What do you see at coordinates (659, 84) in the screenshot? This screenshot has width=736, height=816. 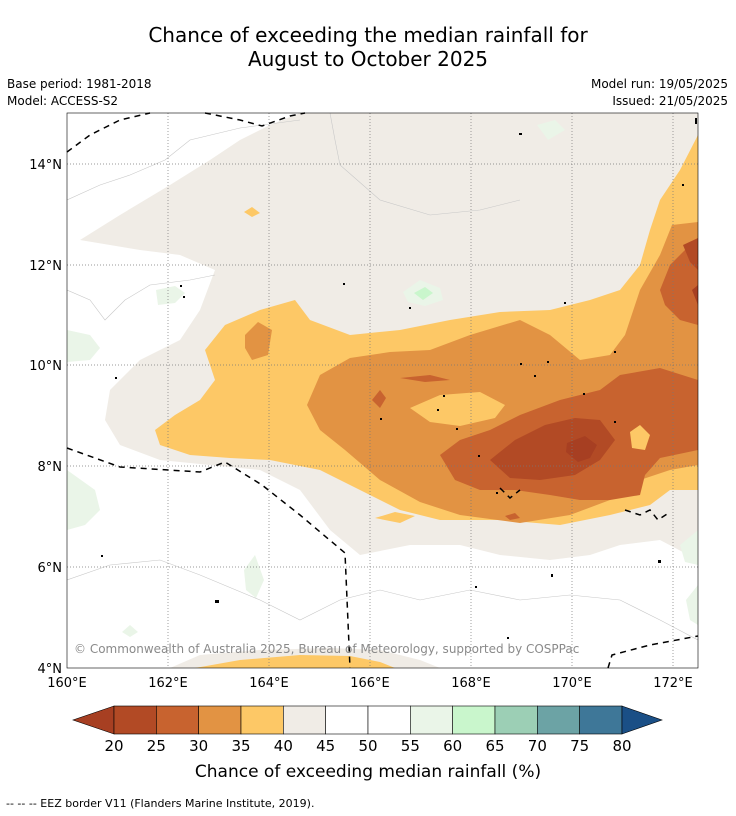 I see `model-run: Model run: 19/05/2025` at bounding box center [659, 84].